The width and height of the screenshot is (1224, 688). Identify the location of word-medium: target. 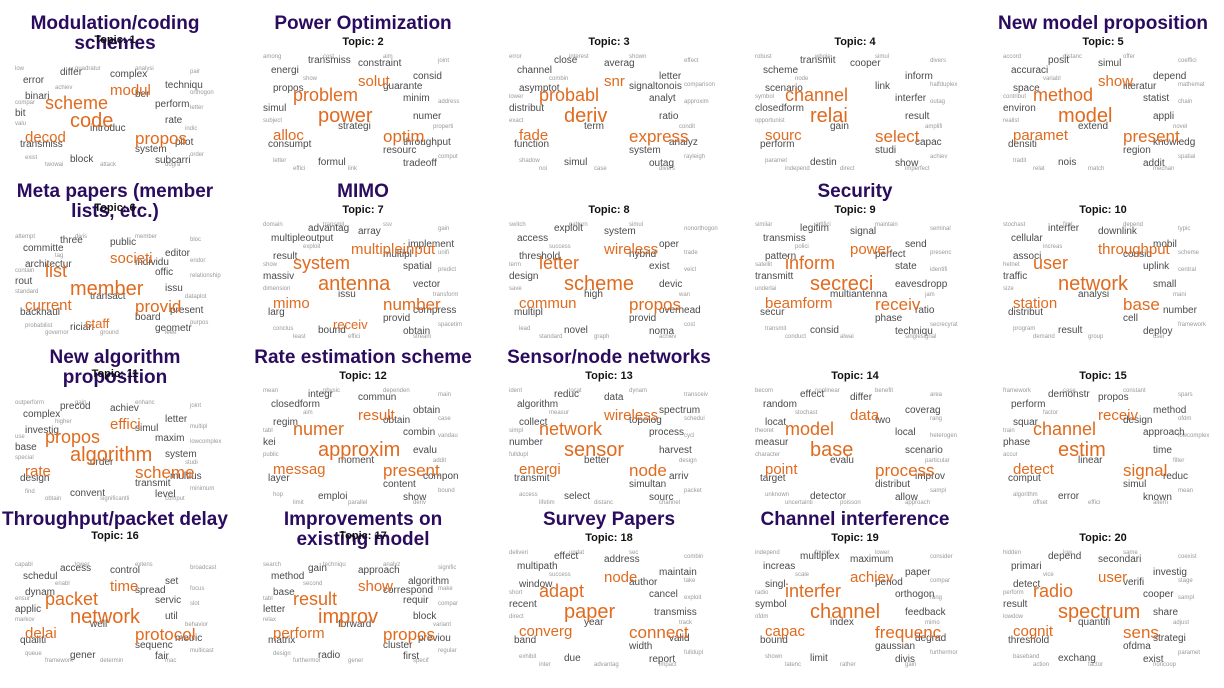
(773, 478).